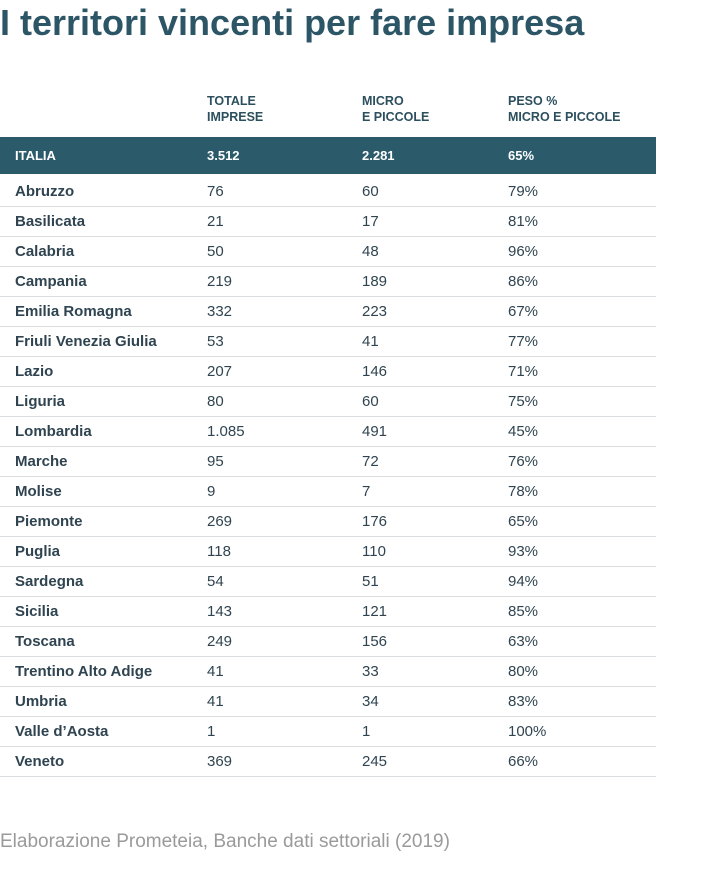 The image size is (704, 876). Describe the element at coordinates (220, 641) in the screenshot. I see `totale-cell: 249` at that location.